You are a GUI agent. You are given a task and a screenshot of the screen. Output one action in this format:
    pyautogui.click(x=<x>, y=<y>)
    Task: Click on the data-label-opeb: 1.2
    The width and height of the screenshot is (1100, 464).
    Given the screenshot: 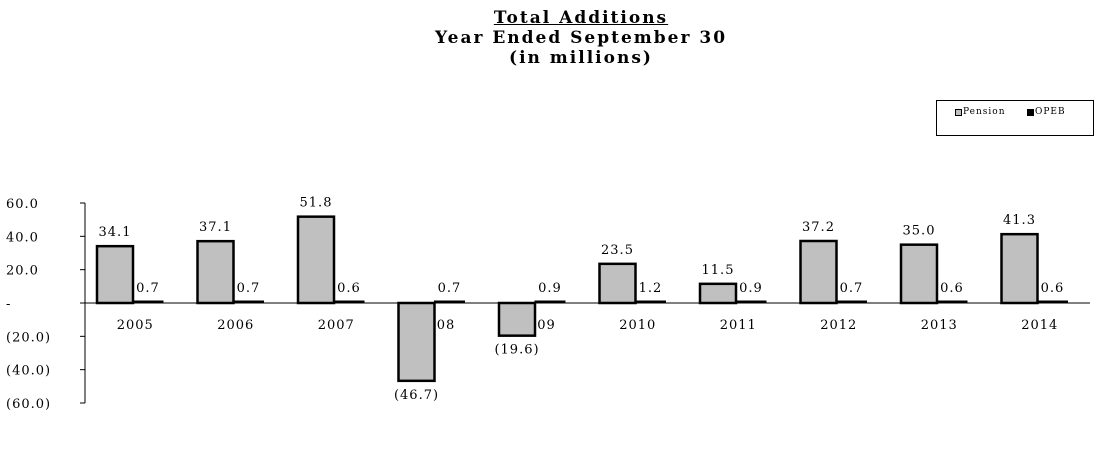 What is the action you would take?
    pyautogui.click(x=651, y=288)
    